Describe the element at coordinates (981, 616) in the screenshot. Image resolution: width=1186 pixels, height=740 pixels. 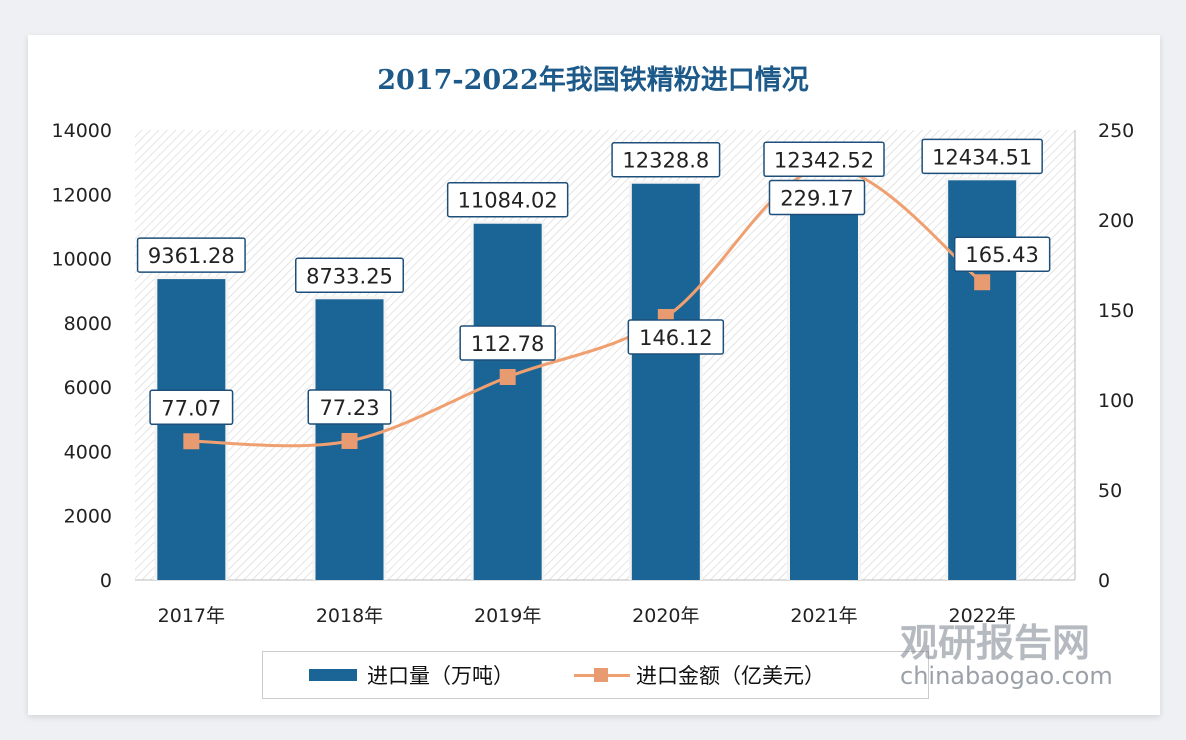
I see `category-label: 2022年` at that location.